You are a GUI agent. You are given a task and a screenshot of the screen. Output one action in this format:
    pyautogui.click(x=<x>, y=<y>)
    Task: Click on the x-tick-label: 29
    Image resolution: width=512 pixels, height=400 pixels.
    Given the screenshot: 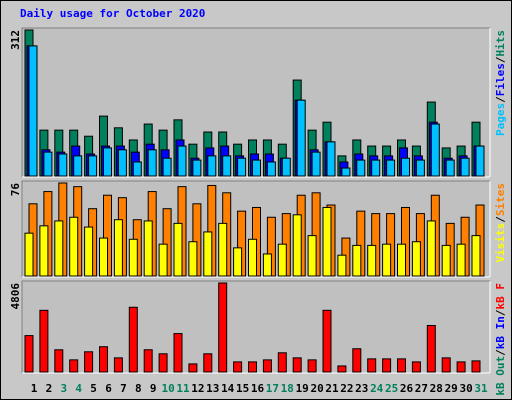 What is the action you would take?
    pyautogui.click(x=451, y=388)
    